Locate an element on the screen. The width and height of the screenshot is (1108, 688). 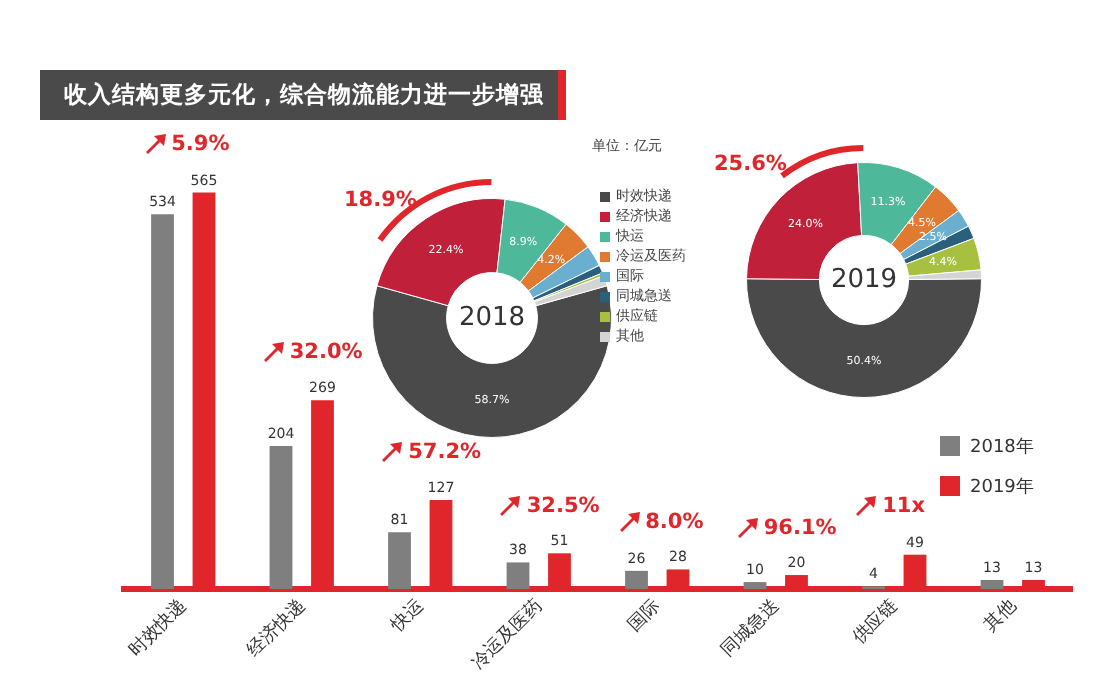
x-tick-label: 国际 is located at coordinates (643, 614).